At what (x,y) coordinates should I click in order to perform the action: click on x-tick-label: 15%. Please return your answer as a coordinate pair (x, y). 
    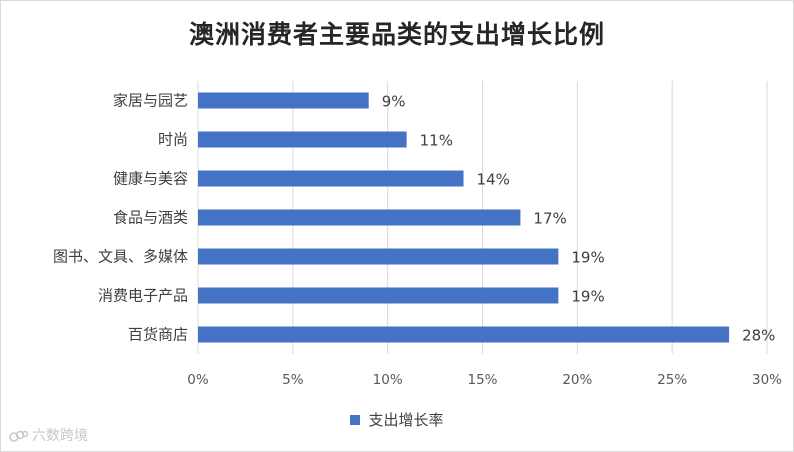
    Looking at the image, I should click on (482, 380).